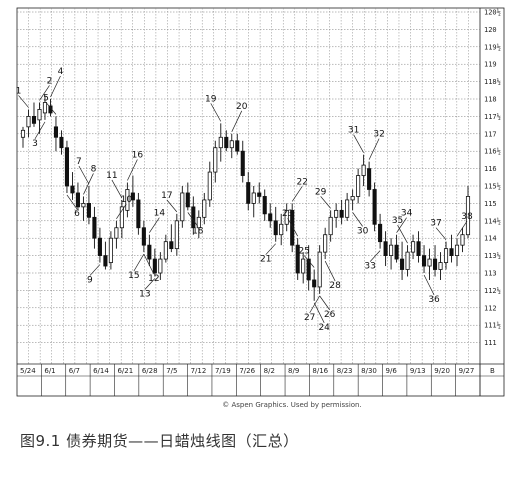 The image size is (523, 477). Describe the element at coordinates (435, 224) in the screenshot. I see `annotation-label: 37` at that location.